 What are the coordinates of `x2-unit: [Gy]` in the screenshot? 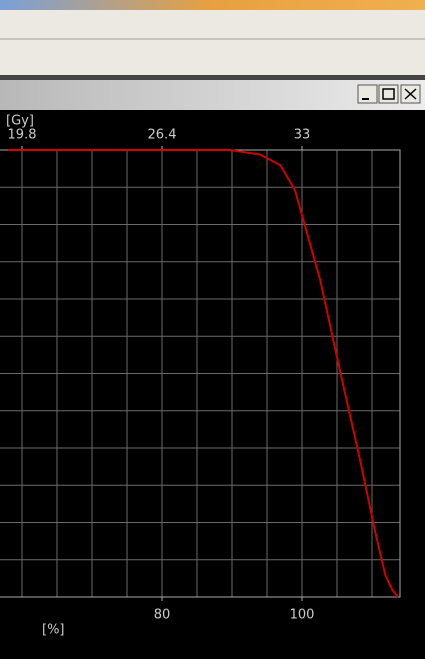 It's located at (20, 121).